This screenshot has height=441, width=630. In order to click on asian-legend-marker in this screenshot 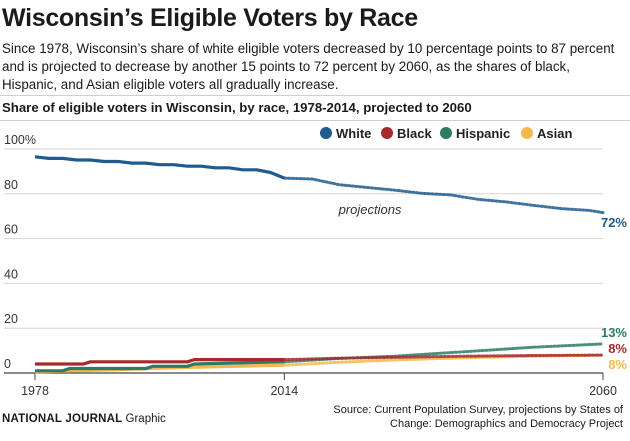, I will do `click(527, 133)`.